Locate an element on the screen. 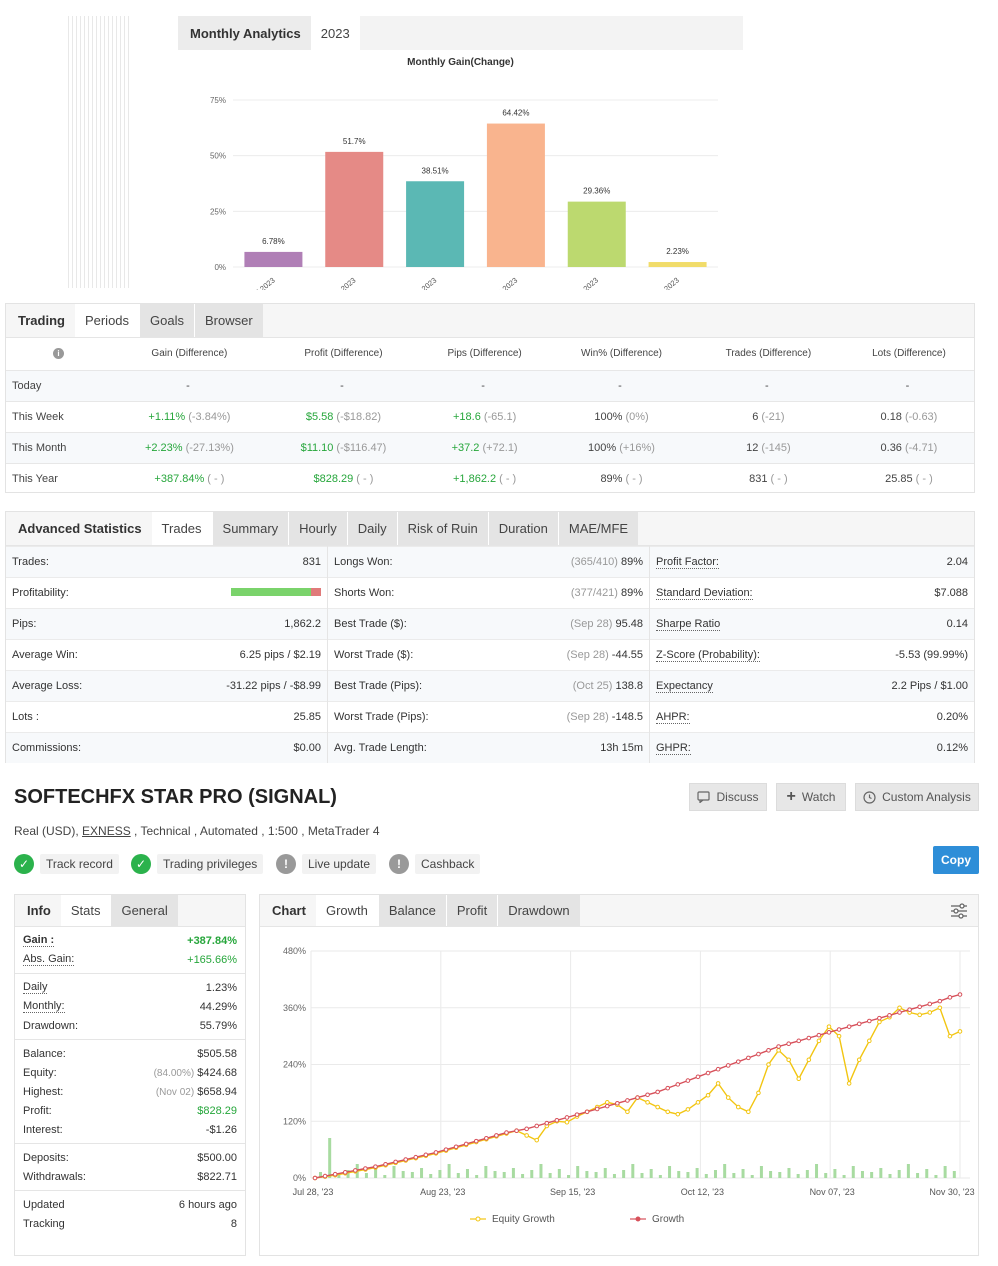 This screenshot has width=998, height=1266. custom-analysis-button: Custom Analysis is located at coordinates (917, 797).